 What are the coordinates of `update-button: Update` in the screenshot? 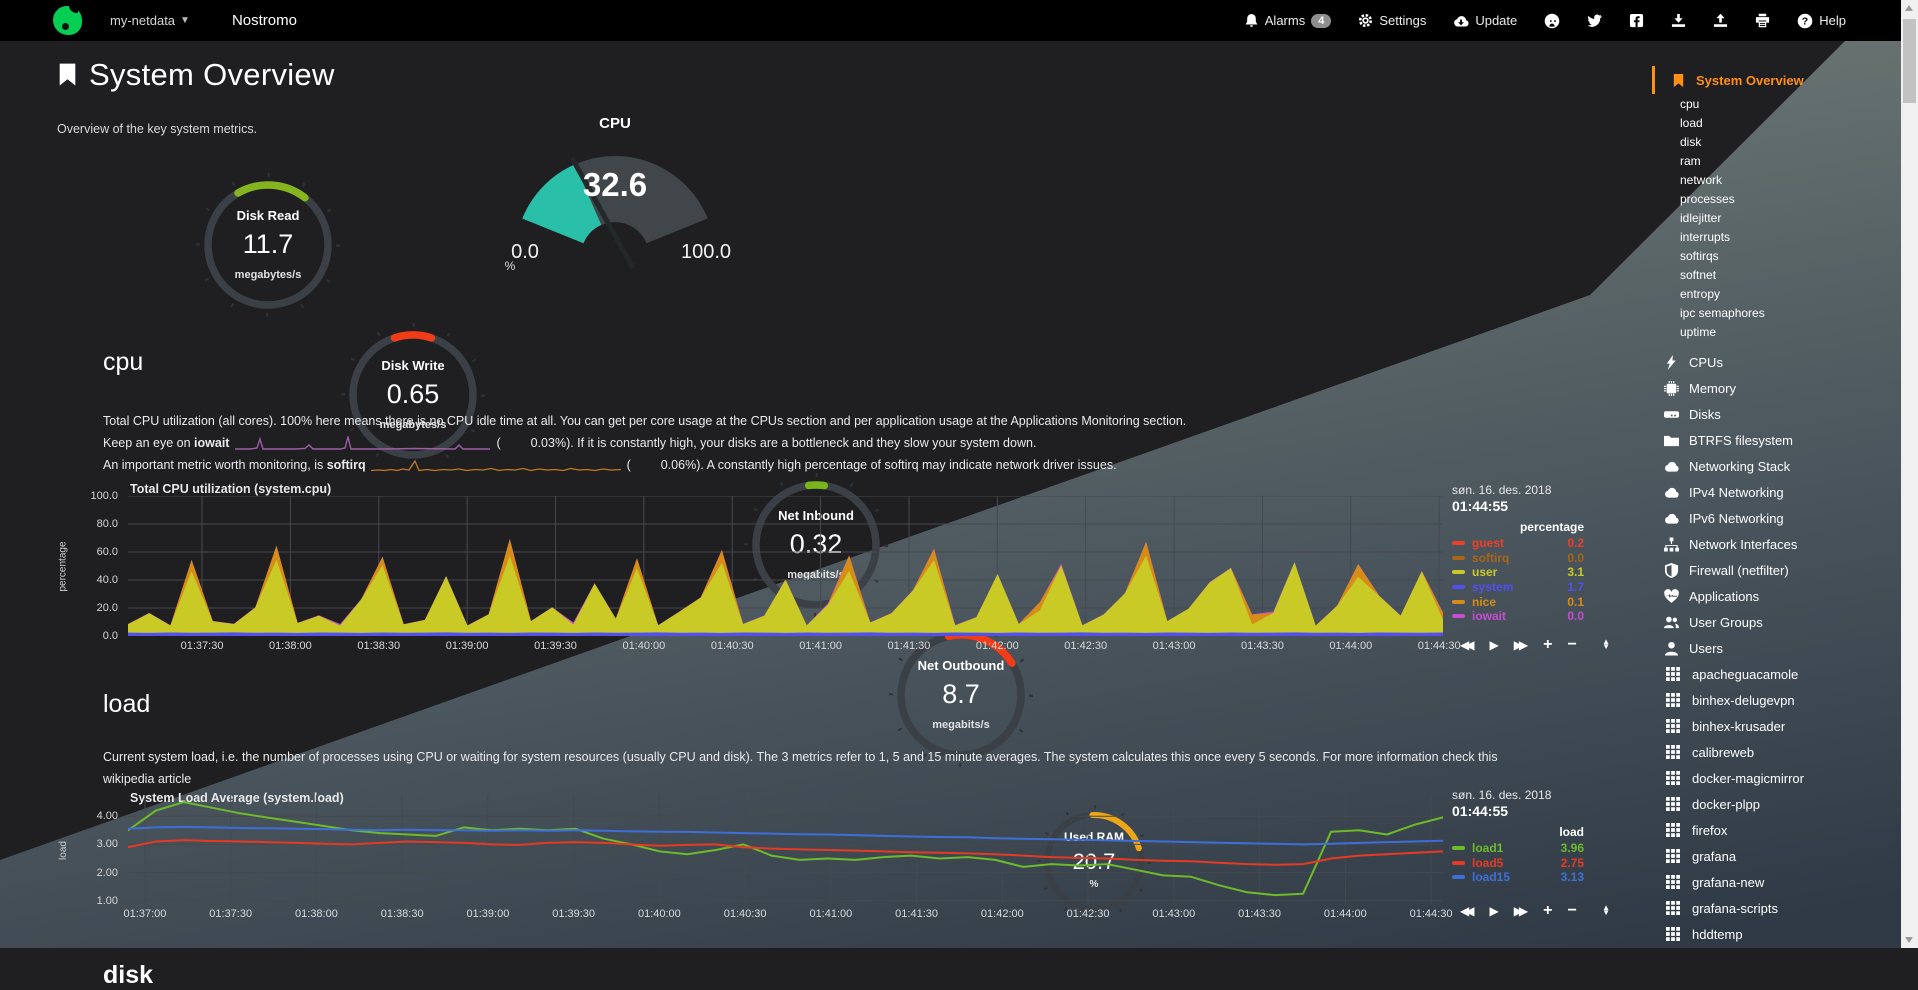 It's located at (1485, 21).